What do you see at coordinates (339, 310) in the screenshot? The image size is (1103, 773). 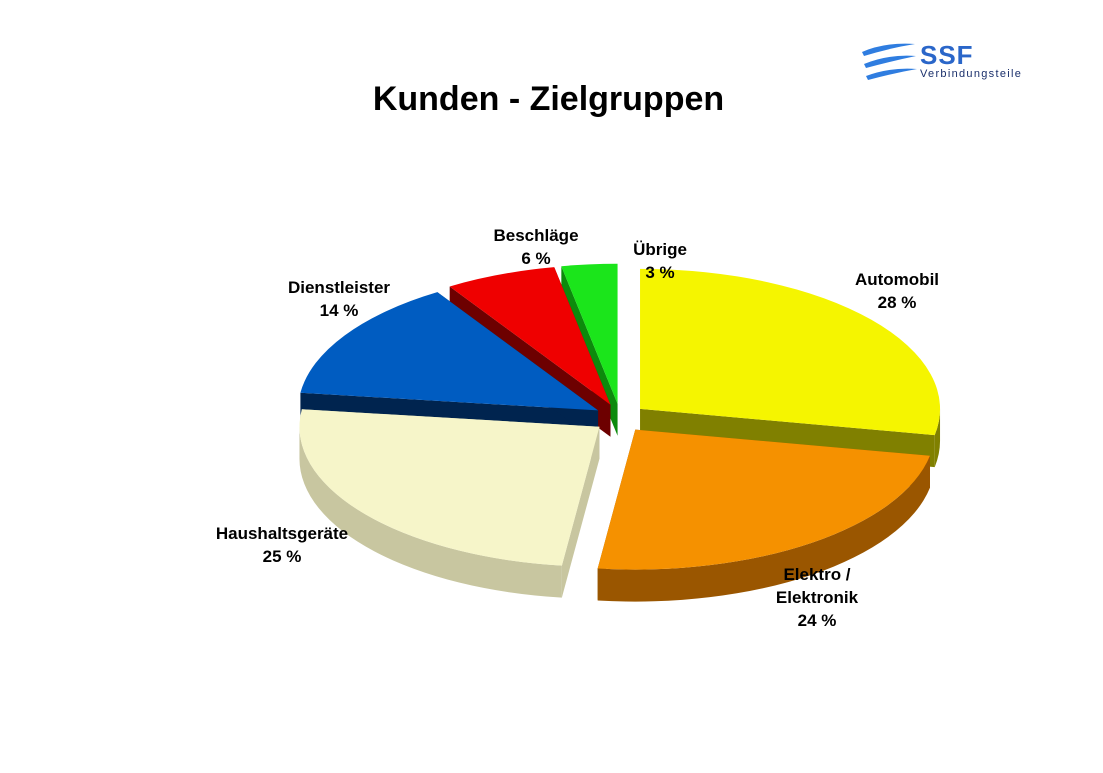 I see `slice-value-label: 14 %` at bounding box center [339, 310].